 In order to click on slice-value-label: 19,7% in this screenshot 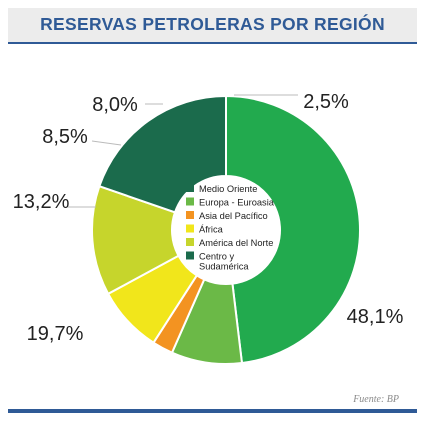, I will do `click(55, 334)`.